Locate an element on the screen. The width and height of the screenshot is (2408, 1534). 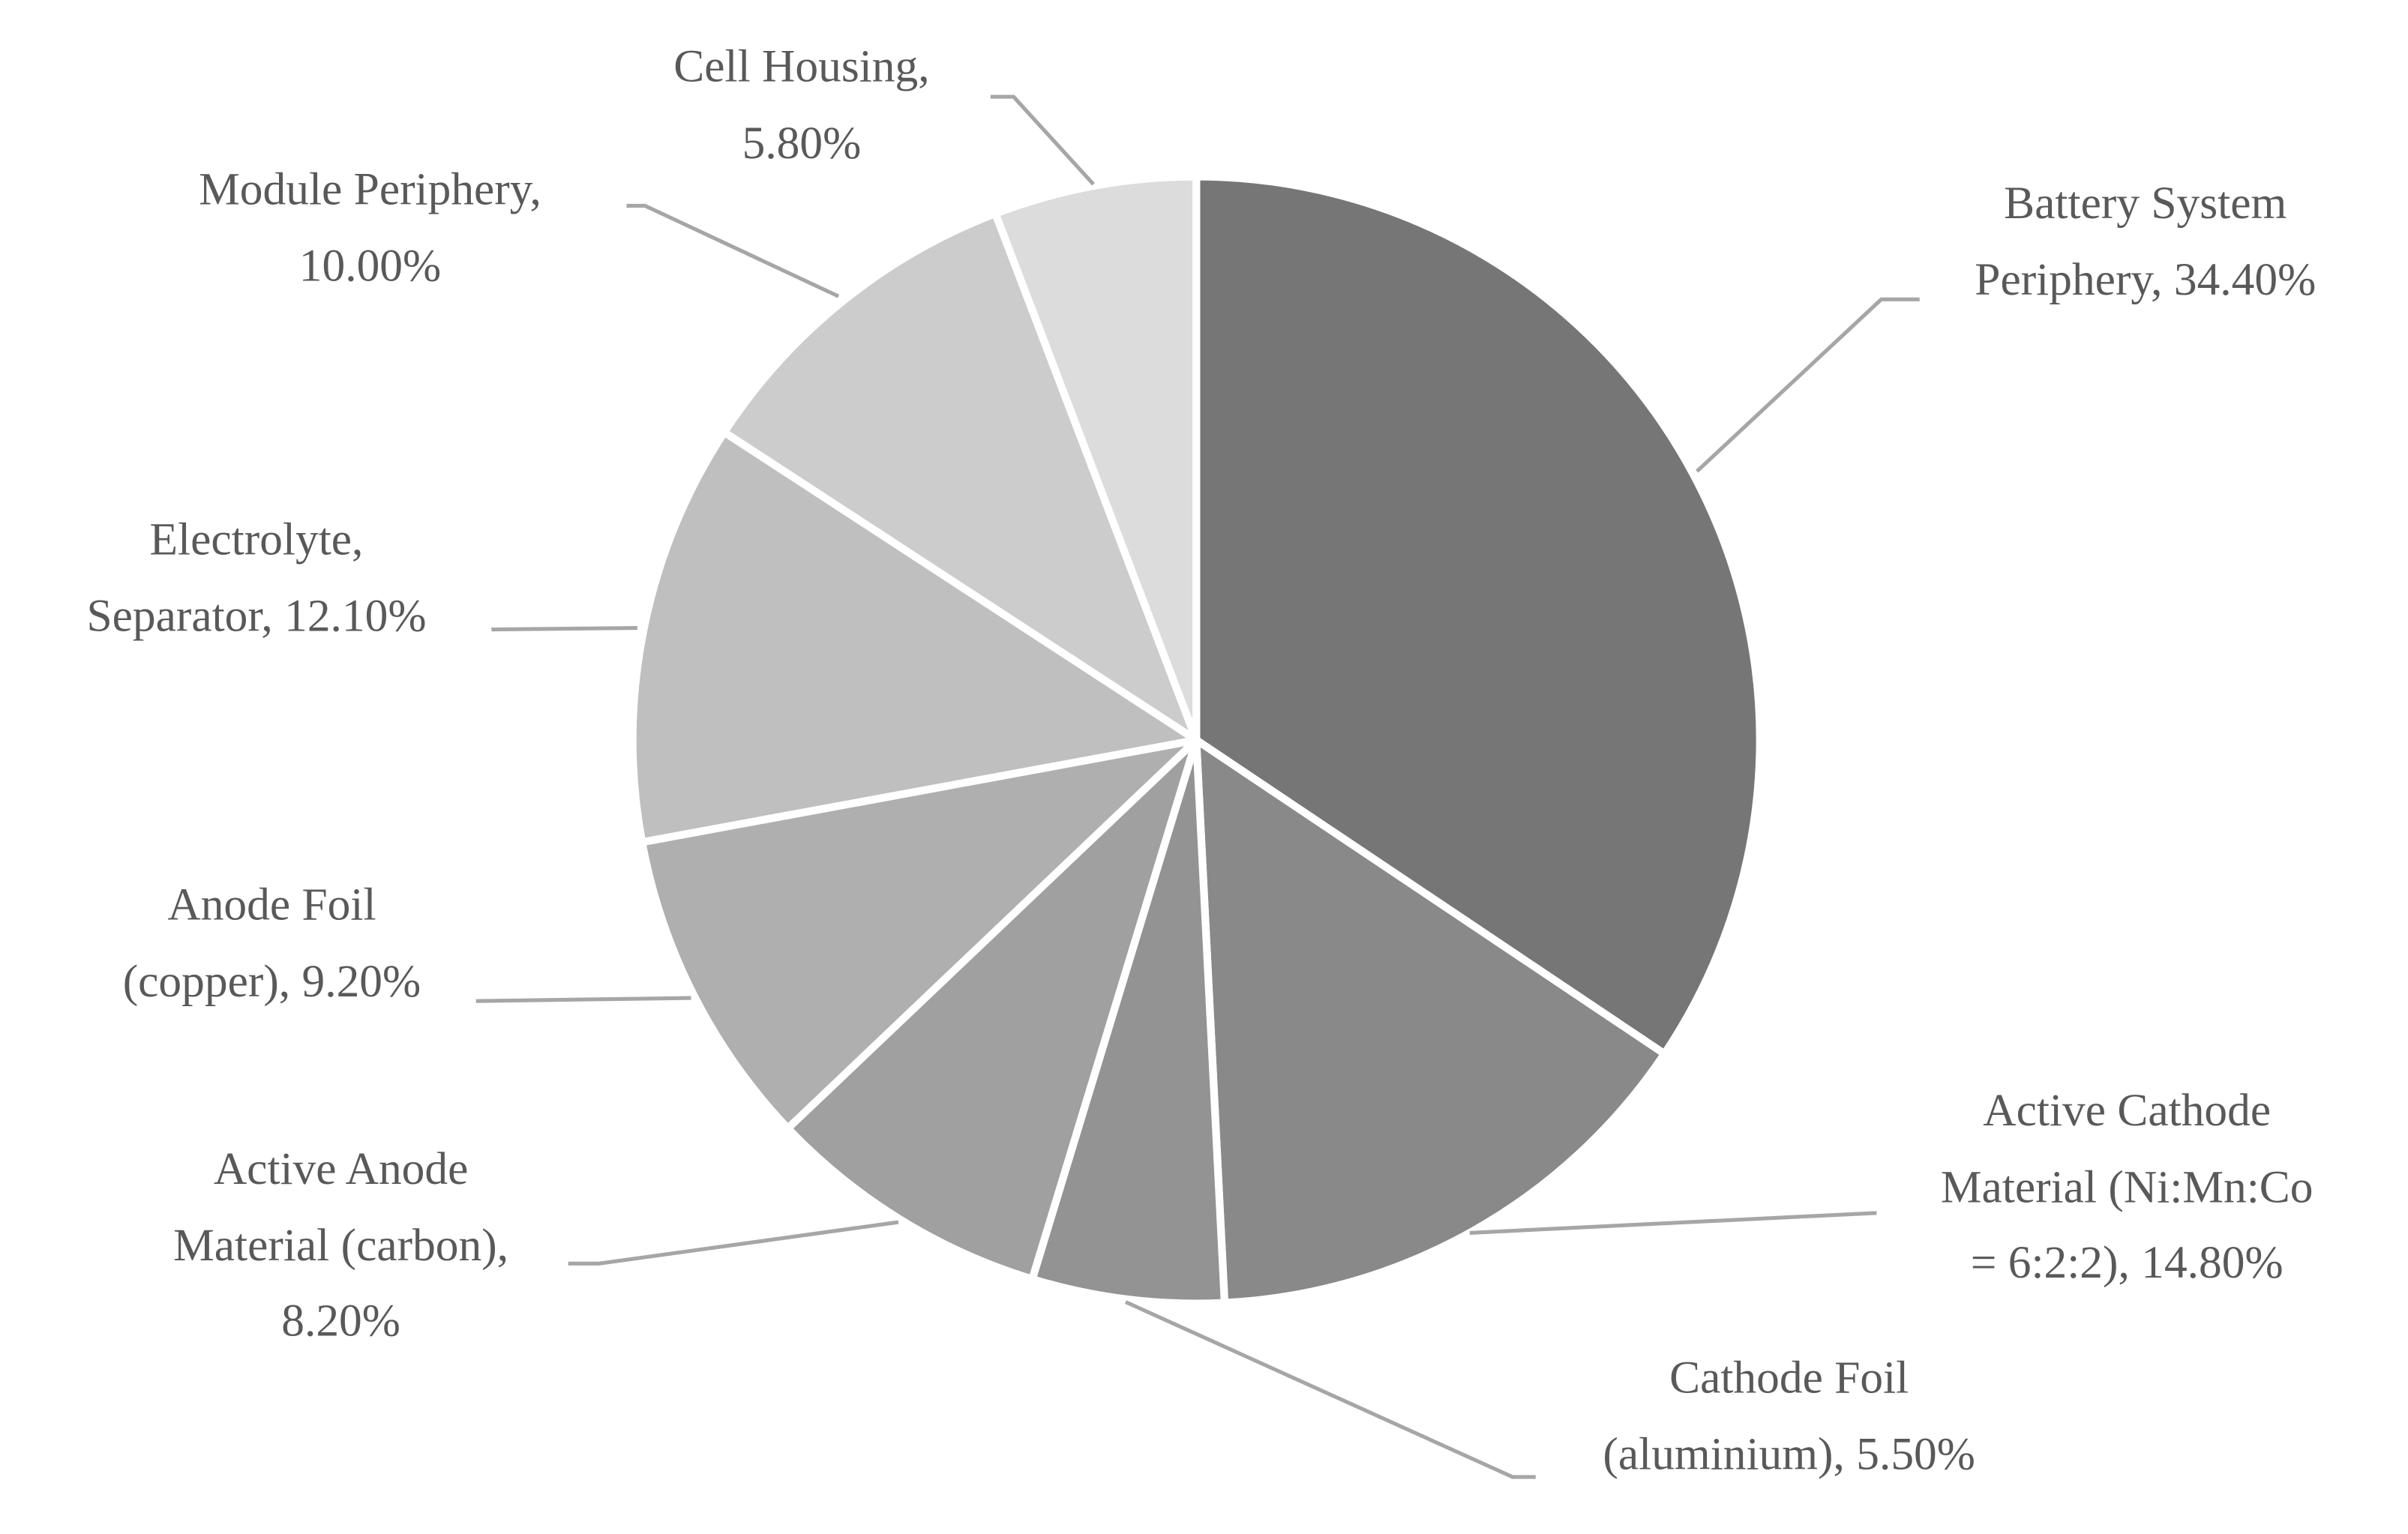
category-label: Active Anode Material (carbon) is located at coordinates (340, 1208).